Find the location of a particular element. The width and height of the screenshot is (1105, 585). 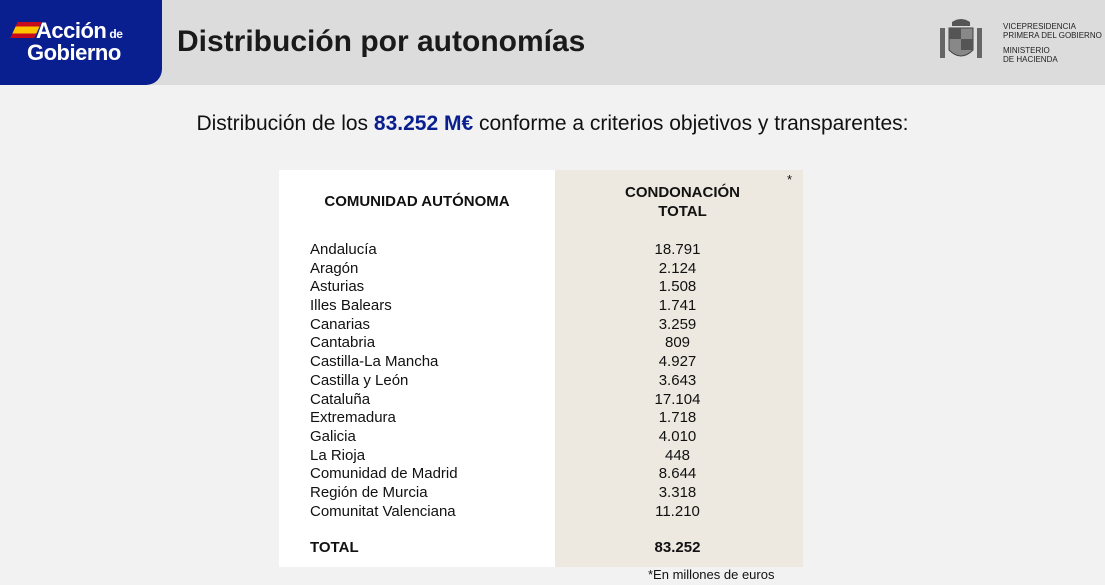

community-name: Illes Balears is located at coordinates (351, 306).